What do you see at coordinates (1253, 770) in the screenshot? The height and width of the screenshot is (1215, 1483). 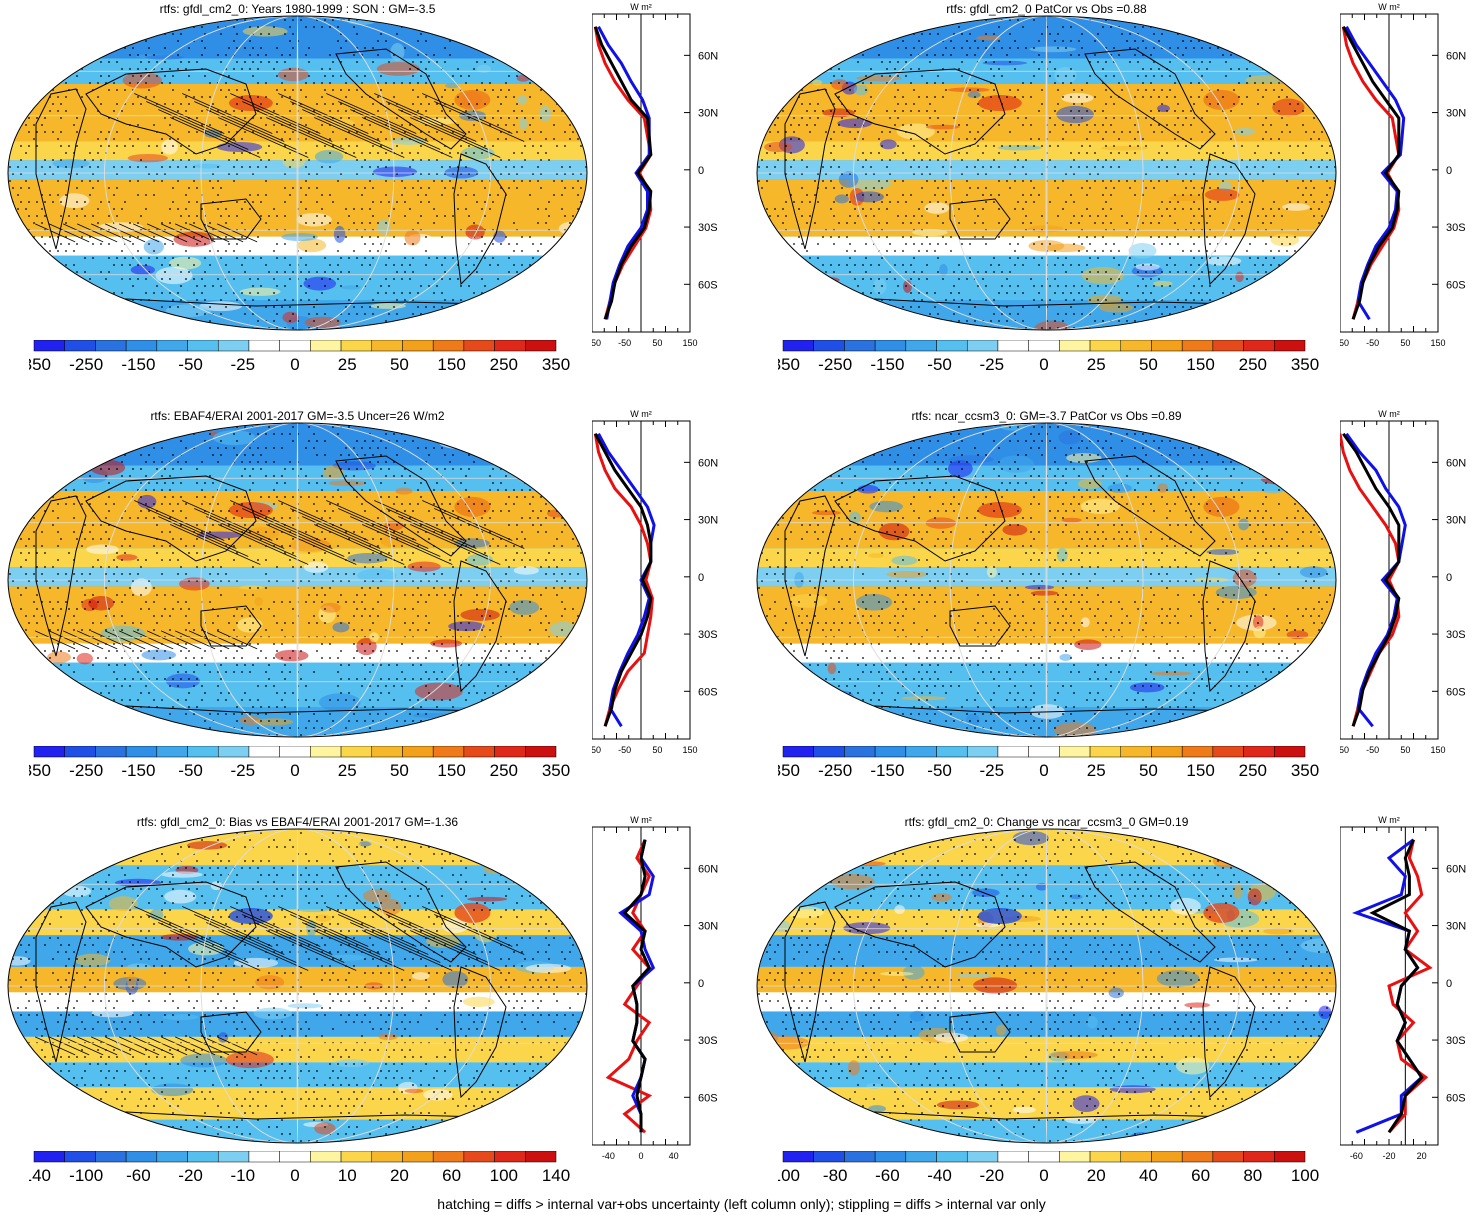 I see `colorbar-tick-label: 250` at bounding box center [1253, 770].